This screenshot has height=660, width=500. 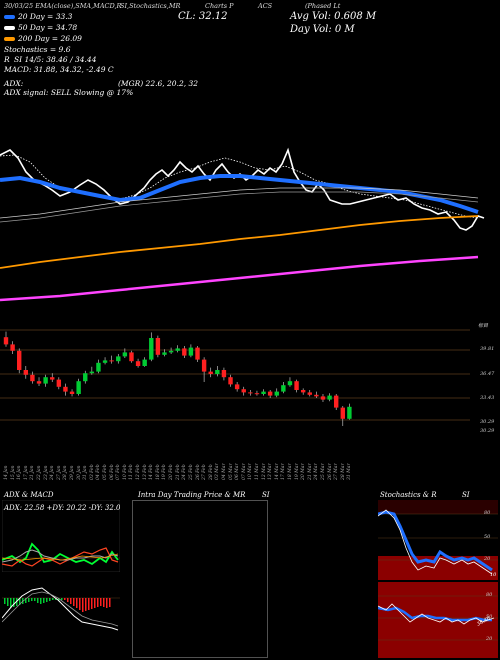 I want to click on stochastics-d-line, so click(x=435, y=541).